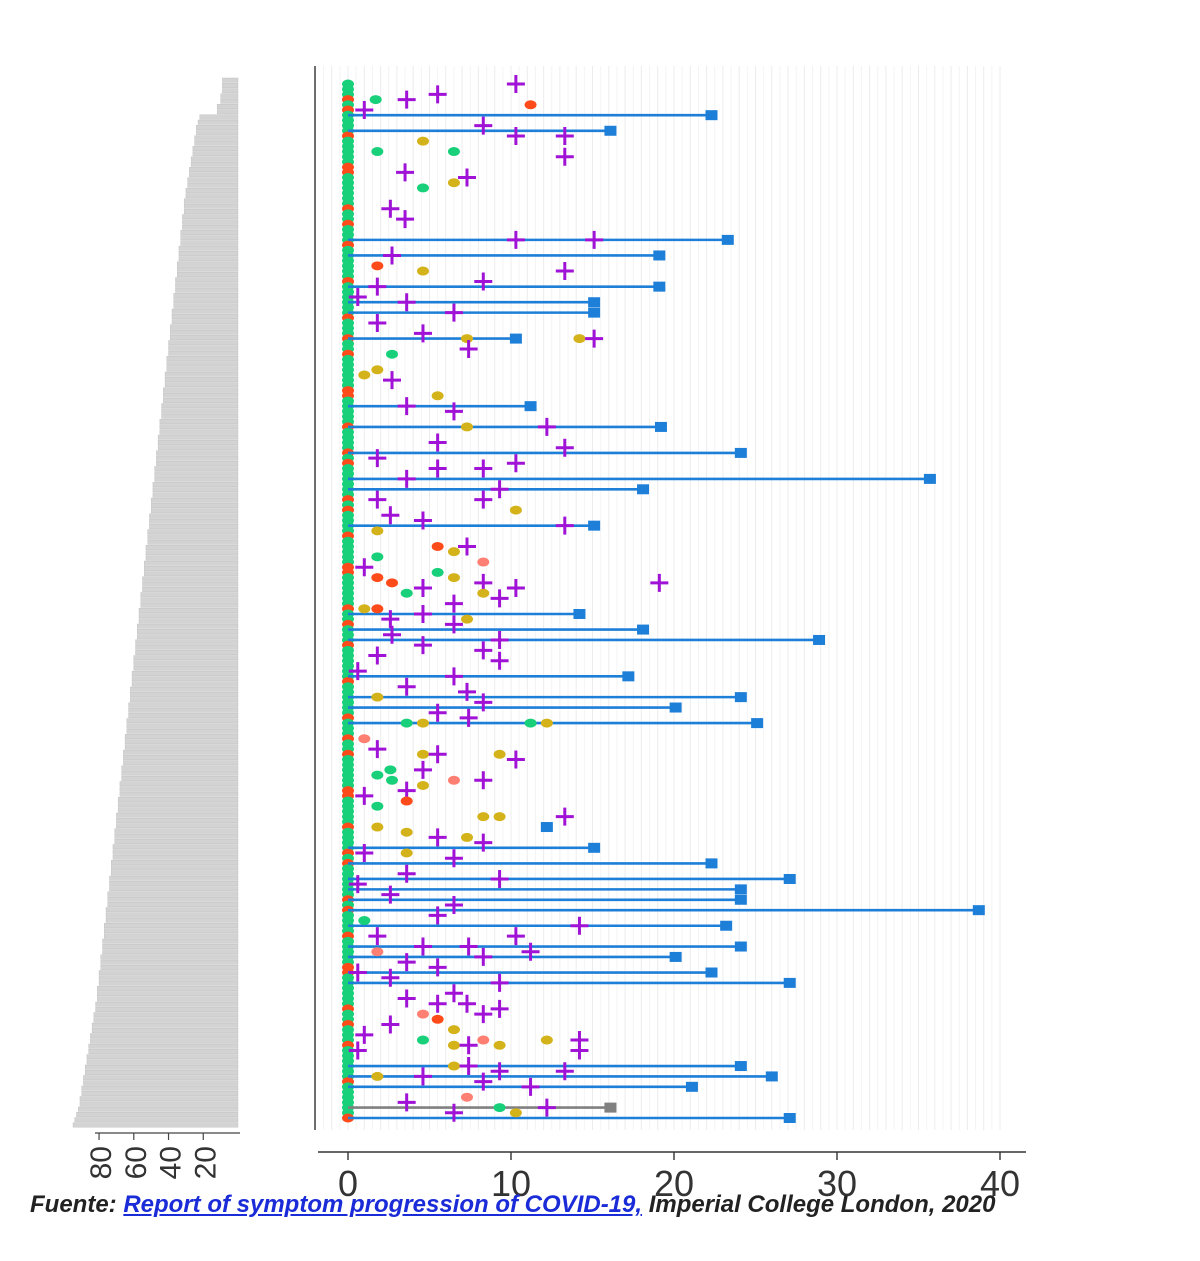  Describe the element at coordinates (136, 1162) in the screenshot. I see `age-tick-label: 60` at that location.